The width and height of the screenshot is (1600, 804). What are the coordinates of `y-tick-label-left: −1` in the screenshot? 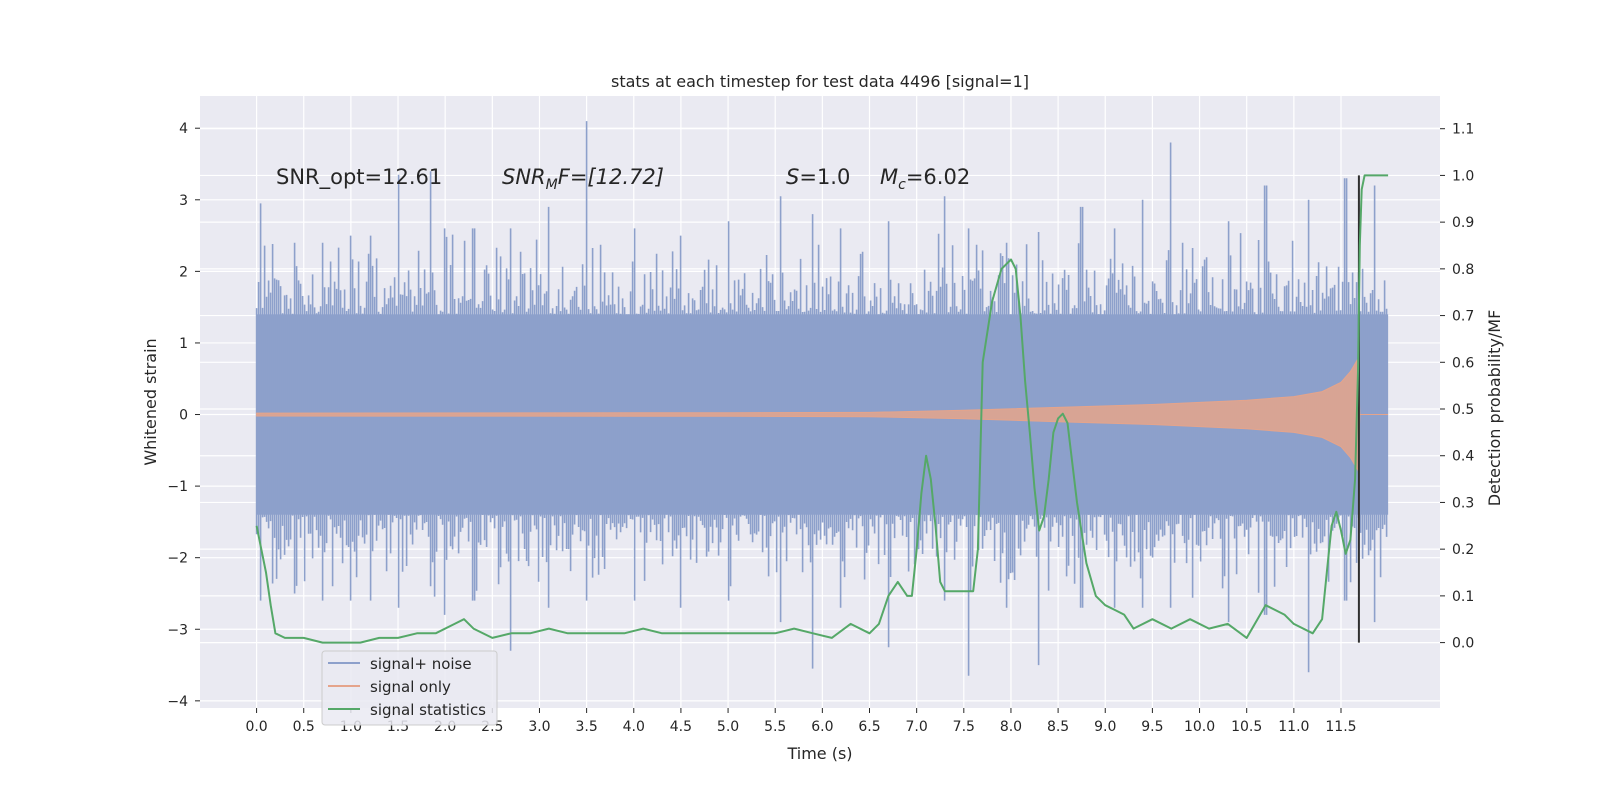 It's located at (177, 487).